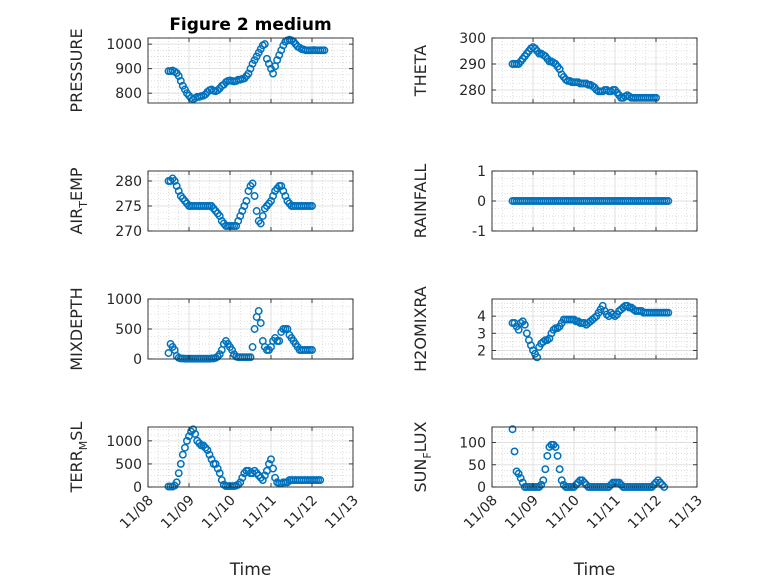 The height and width of the screenshot is (587, 778). Describe the element at coordinates (76, 471) in the screenshot. I see `y-axis-label-main: TERR` at that location.